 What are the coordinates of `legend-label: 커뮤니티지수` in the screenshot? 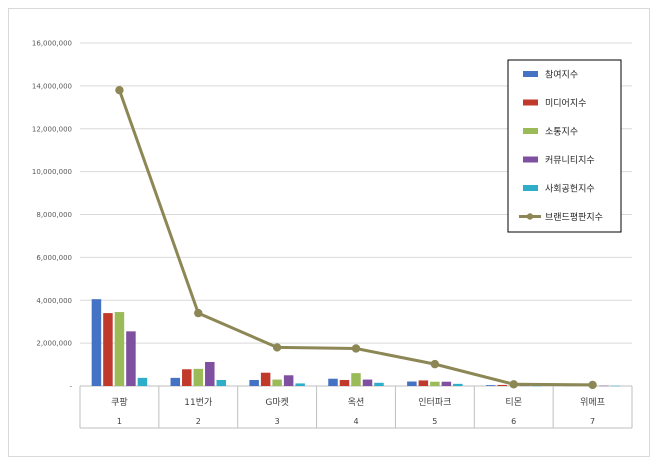 It's located at (570, 160).